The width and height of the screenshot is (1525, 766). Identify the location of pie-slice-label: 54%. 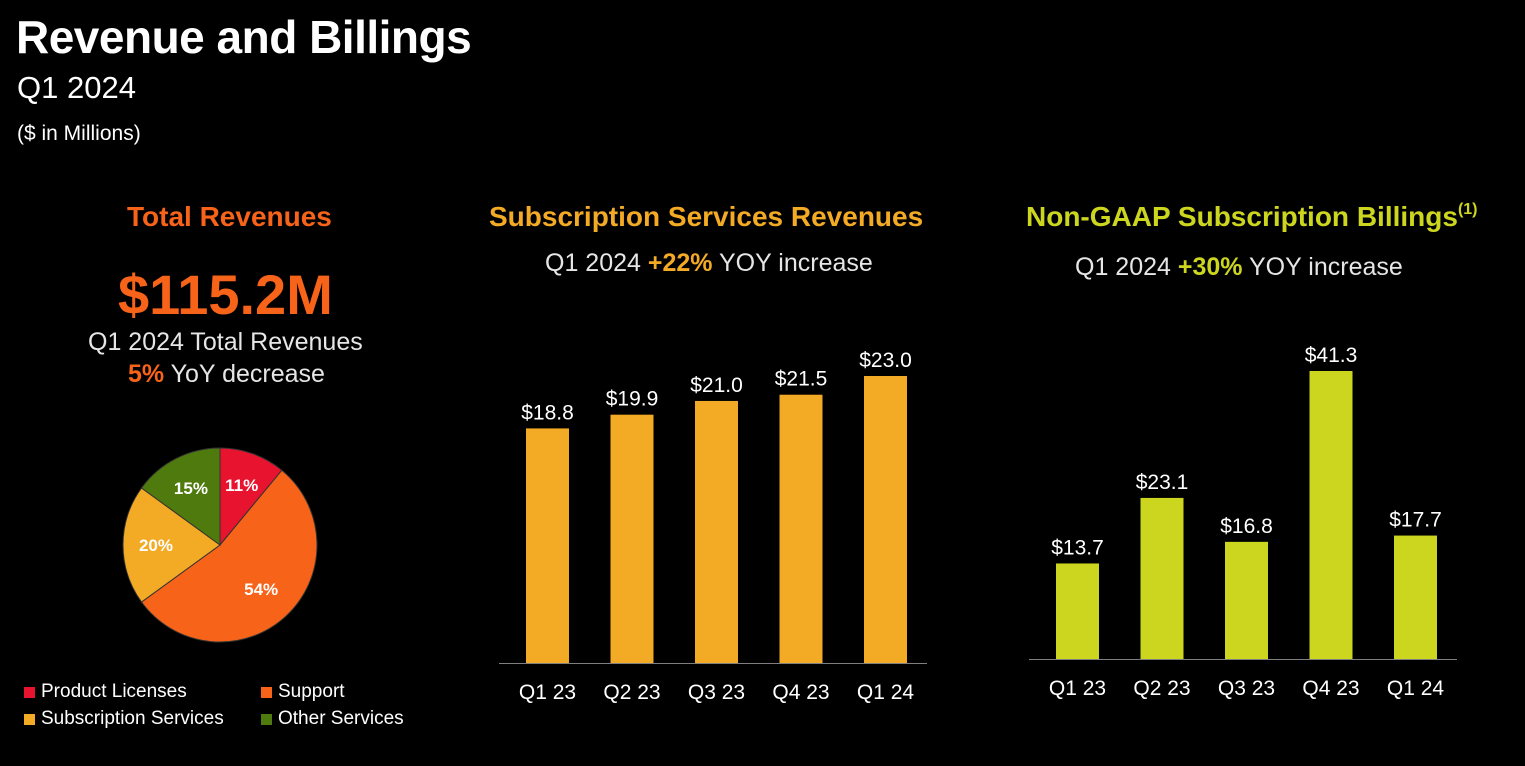
(261, 589).